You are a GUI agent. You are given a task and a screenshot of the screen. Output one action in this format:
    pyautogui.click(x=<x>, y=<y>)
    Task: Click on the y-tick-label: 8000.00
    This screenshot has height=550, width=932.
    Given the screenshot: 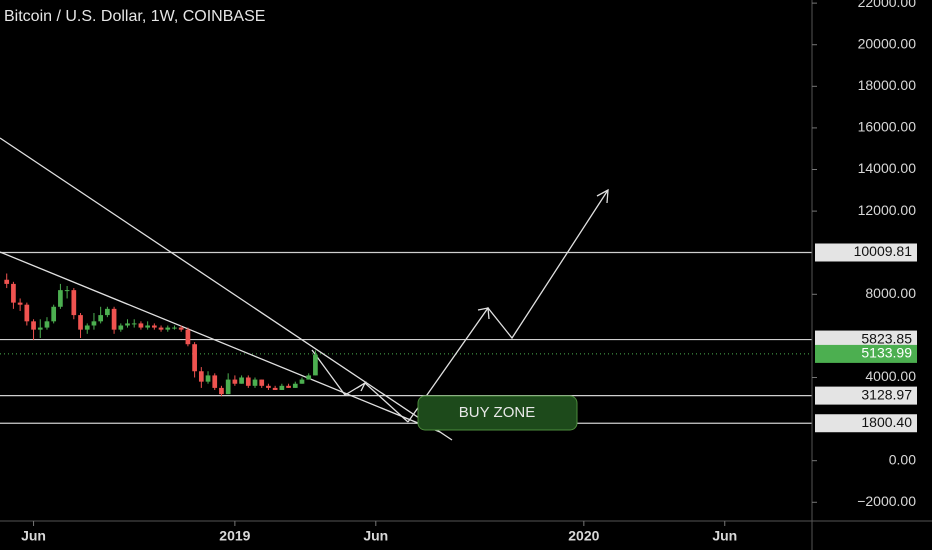 What is the action you would take?
    pyautogui.click(x=890, y=293)
    